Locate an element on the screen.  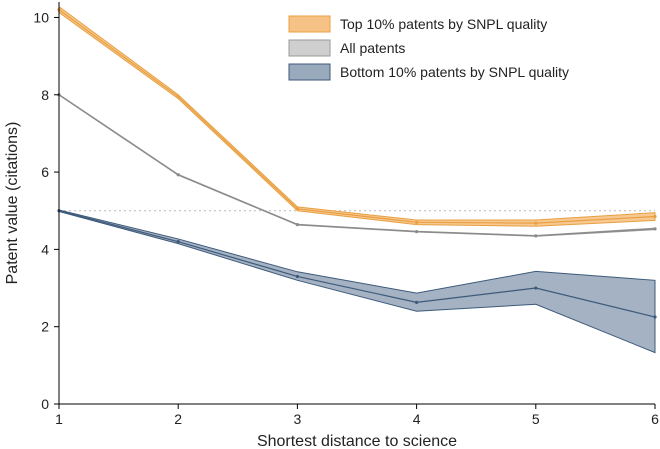
legend-label: Bottom 10% patents by SNPL quality is located at coordinates (454, 72).